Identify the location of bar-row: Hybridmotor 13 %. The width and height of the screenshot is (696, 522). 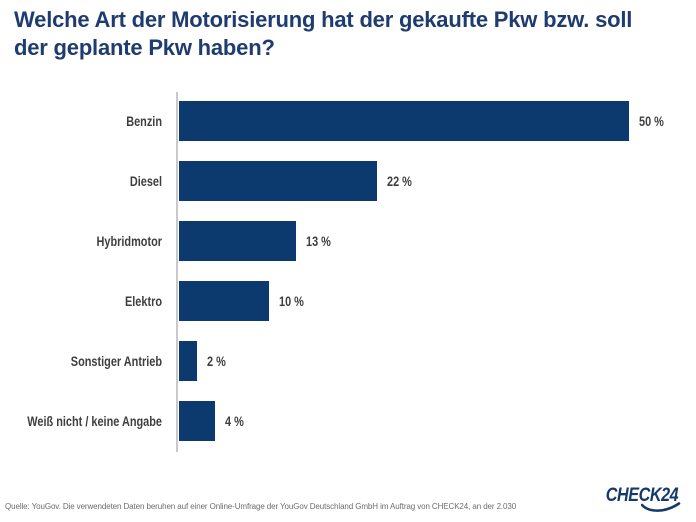
(348, 241).